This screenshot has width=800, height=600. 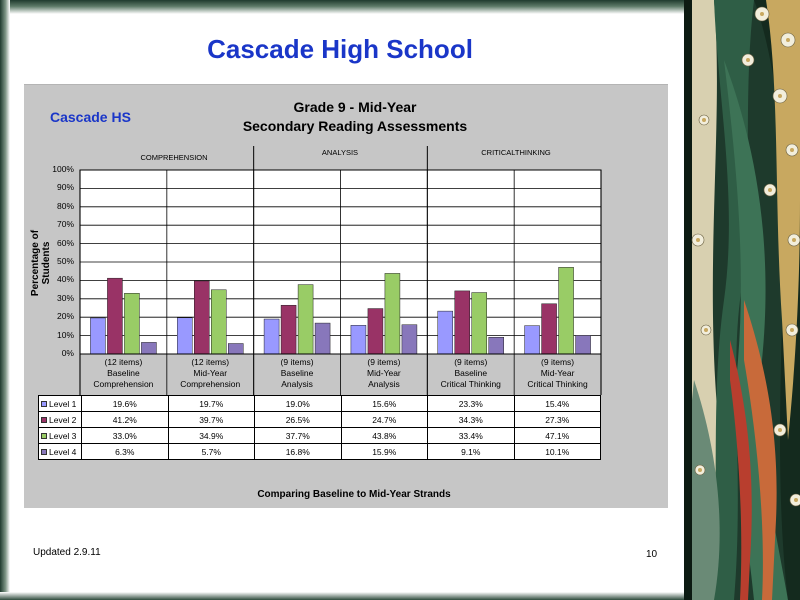 What do you see at coordinates (652, 554) in the screenshot?
I see `page-number: 10` at bounding box center [652, 554].